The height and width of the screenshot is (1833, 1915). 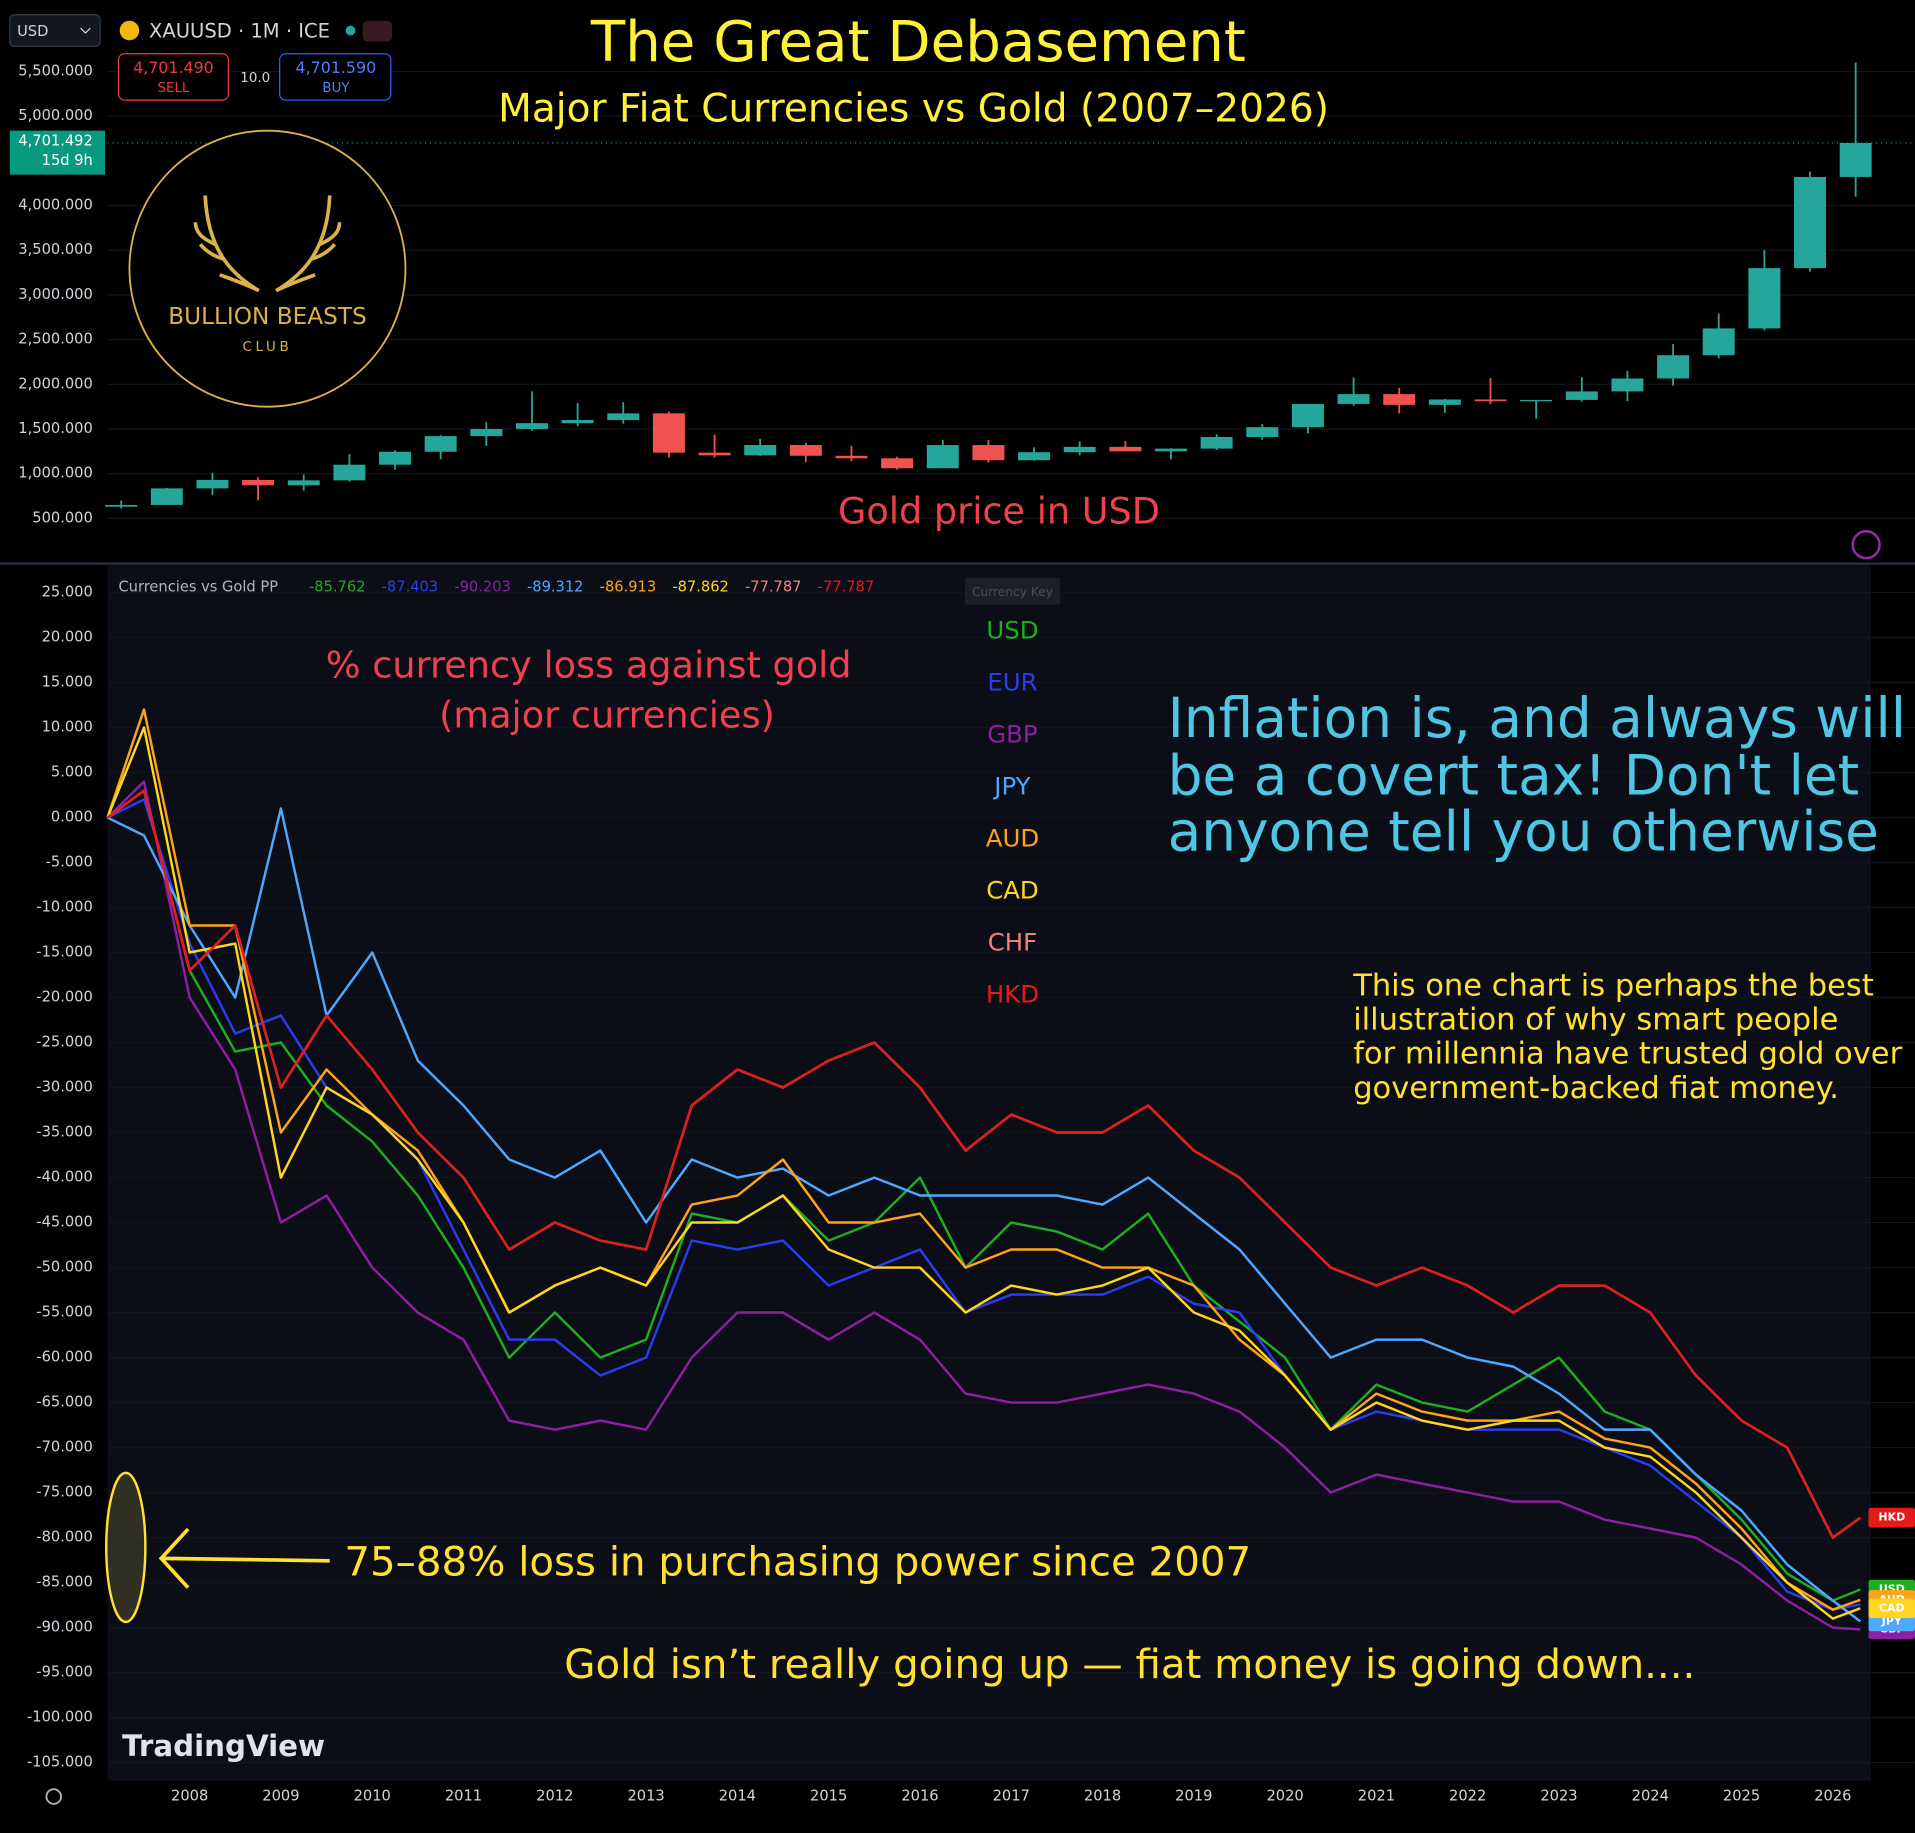 I want to click on y-tick-label: 5,500.000, so click(x=55, y=70).